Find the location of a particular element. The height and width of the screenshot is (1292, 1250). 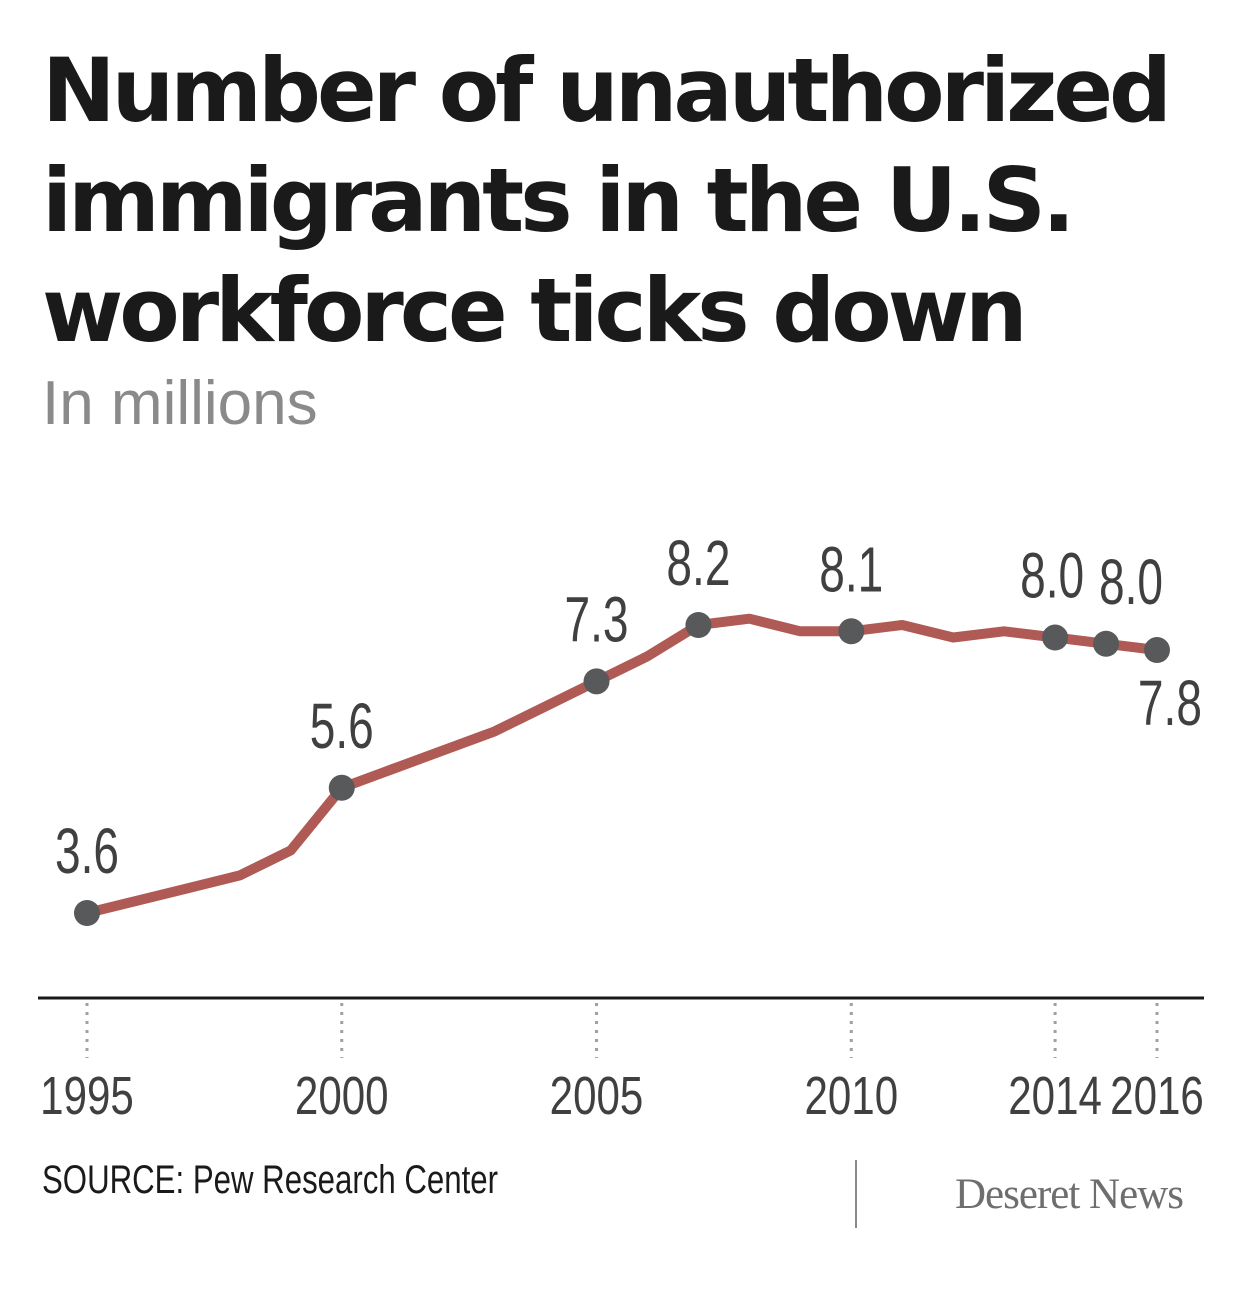

chart-subtitle: In millions is located at coordinates (180, 403).